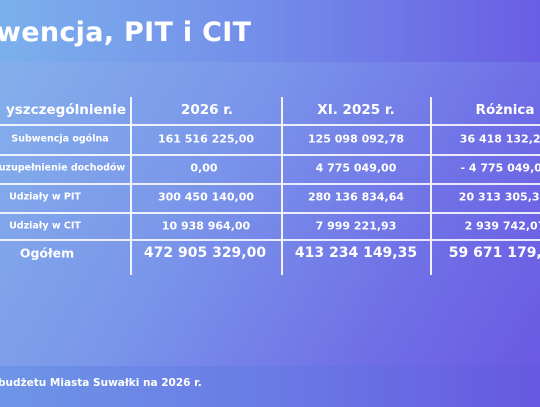  Describe the element at coordinates (207, 110) in the screenshot. I see `header-2026: 2026 r.` at that location.